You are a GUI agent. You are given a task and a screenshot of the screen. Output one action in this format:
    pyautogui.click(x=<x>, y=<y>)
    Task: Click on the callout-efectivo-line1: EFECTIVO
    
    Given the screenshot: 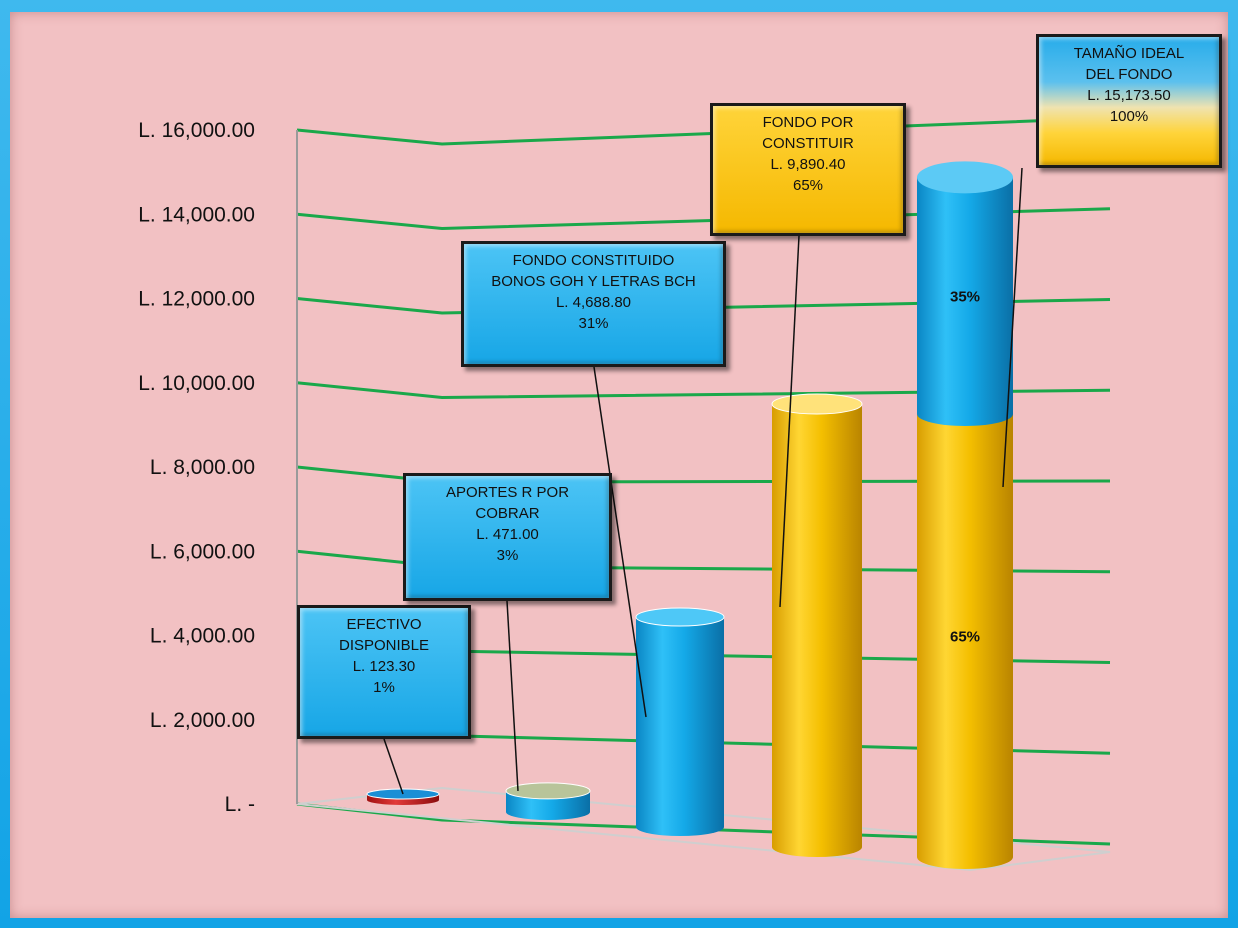 What is the action you would take?
    pyautogui.click(x=384, y=624)
    